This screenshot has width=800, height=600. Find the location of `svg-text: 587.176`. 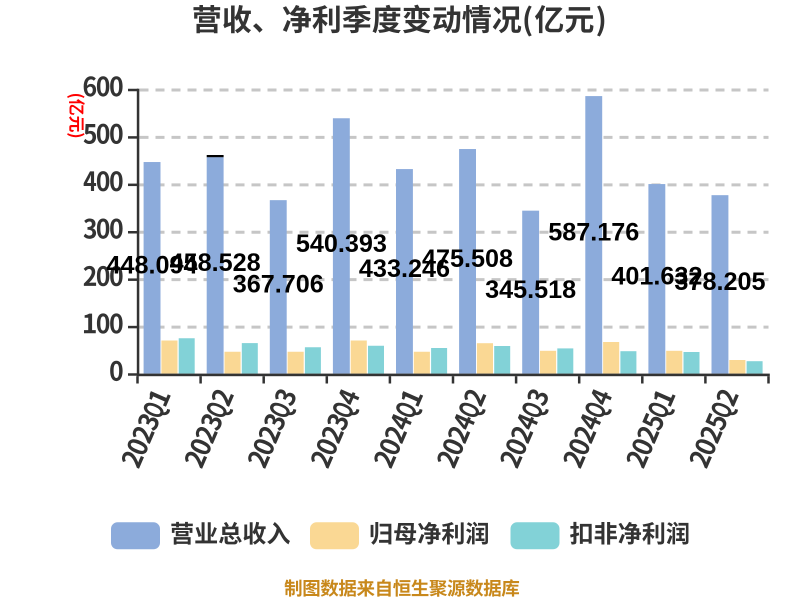

svg-text: 587.176 is located at coordinates (593, 233).